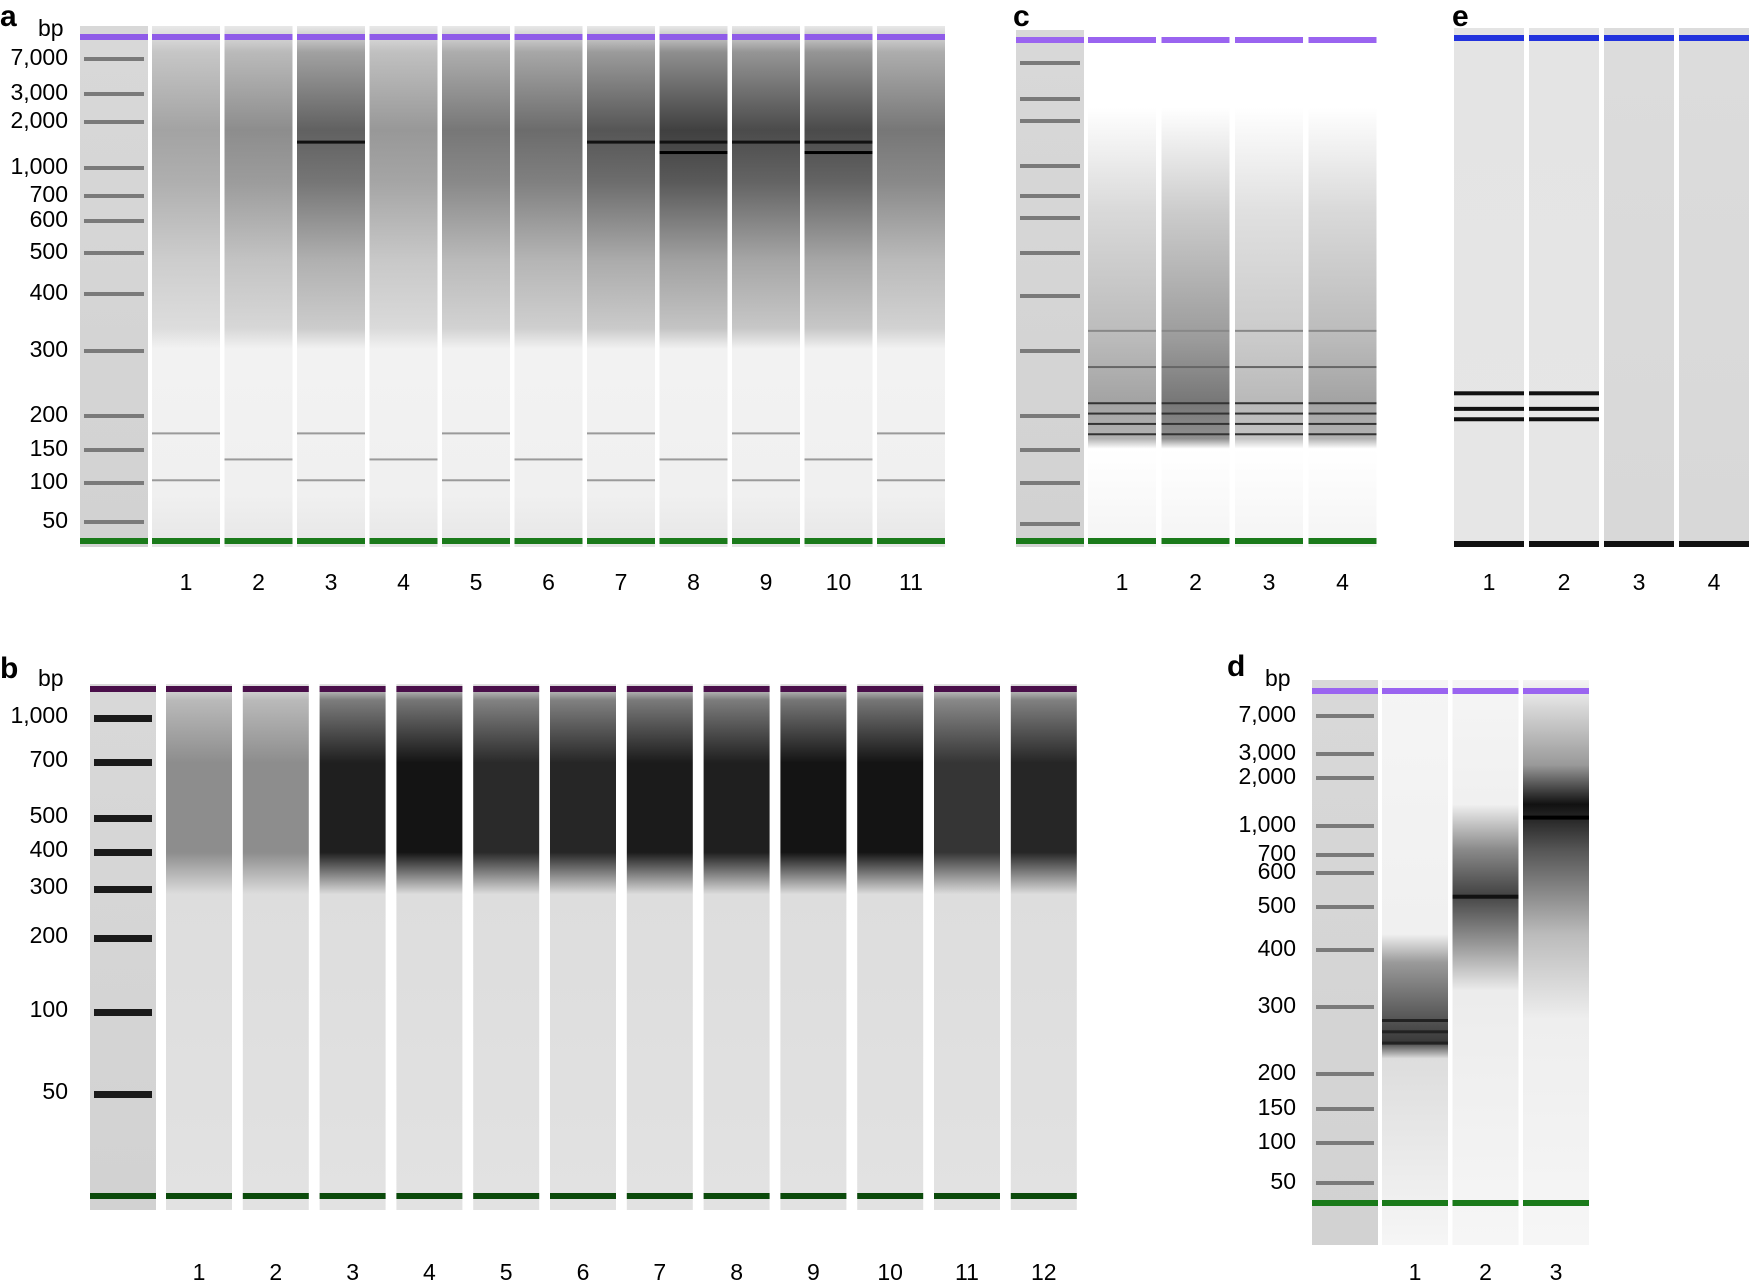 This screenshot has height=1281, width=1762. What do you see at coordinates (1277, 948) in the screenshot?
I see `ladder-size-label: 400` at bounding box center [1277, 948].